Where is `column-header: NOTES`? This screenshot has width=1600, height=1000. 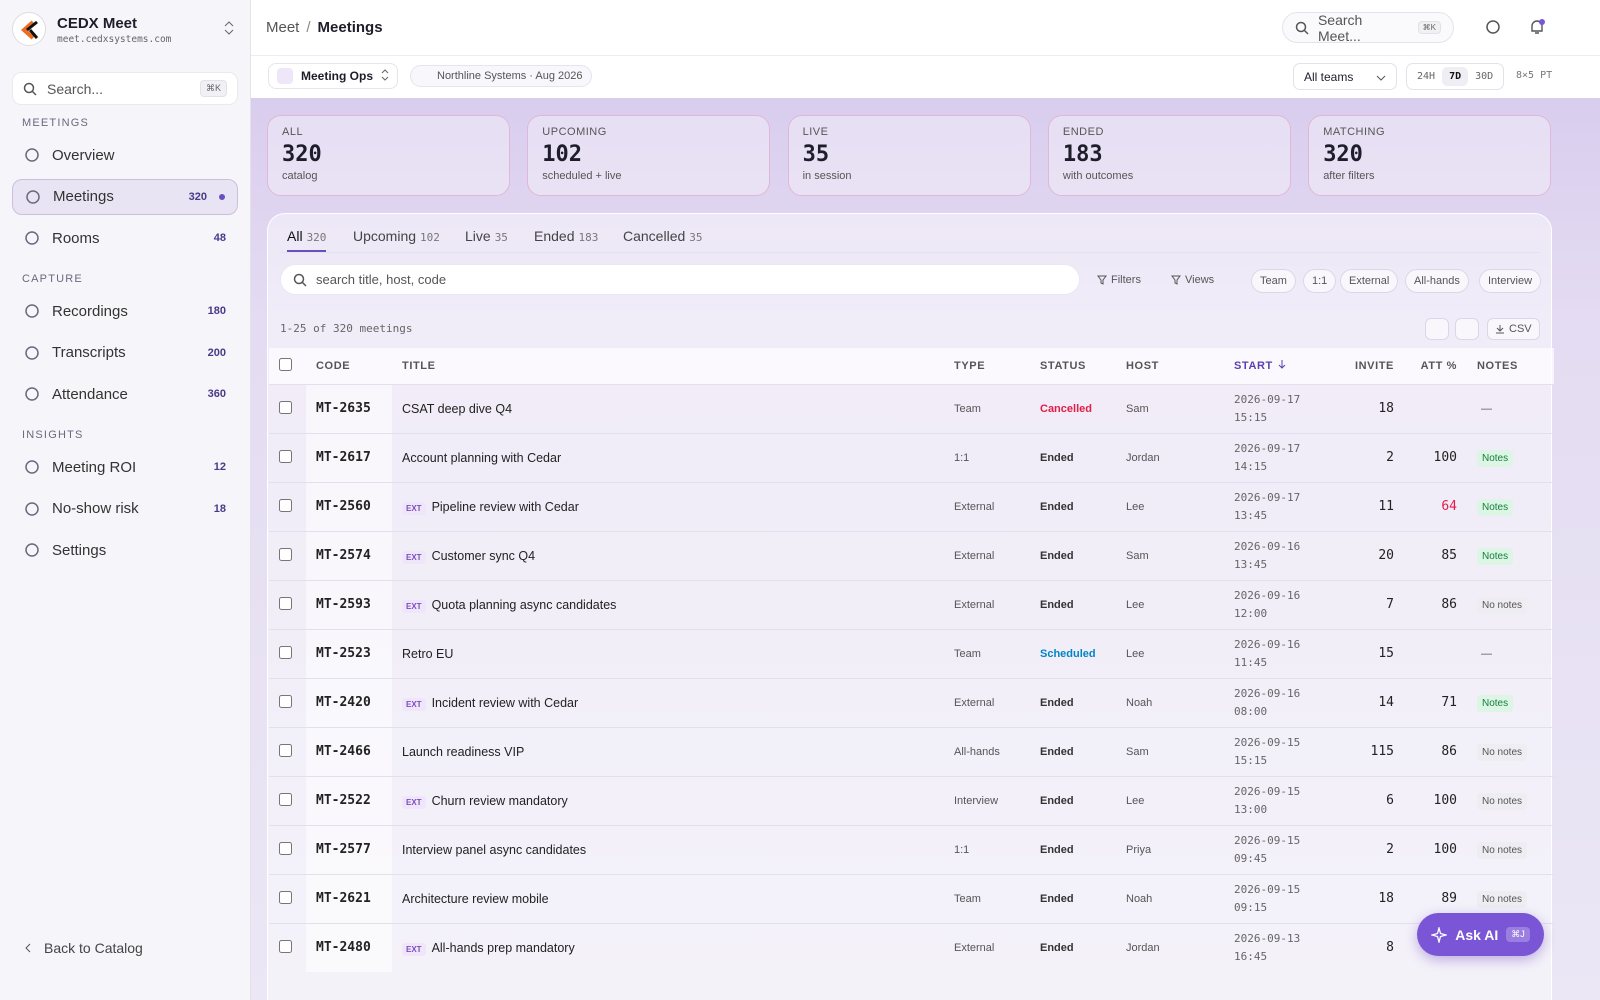
column-header: NOTES is located at coordinates (1510, 366).